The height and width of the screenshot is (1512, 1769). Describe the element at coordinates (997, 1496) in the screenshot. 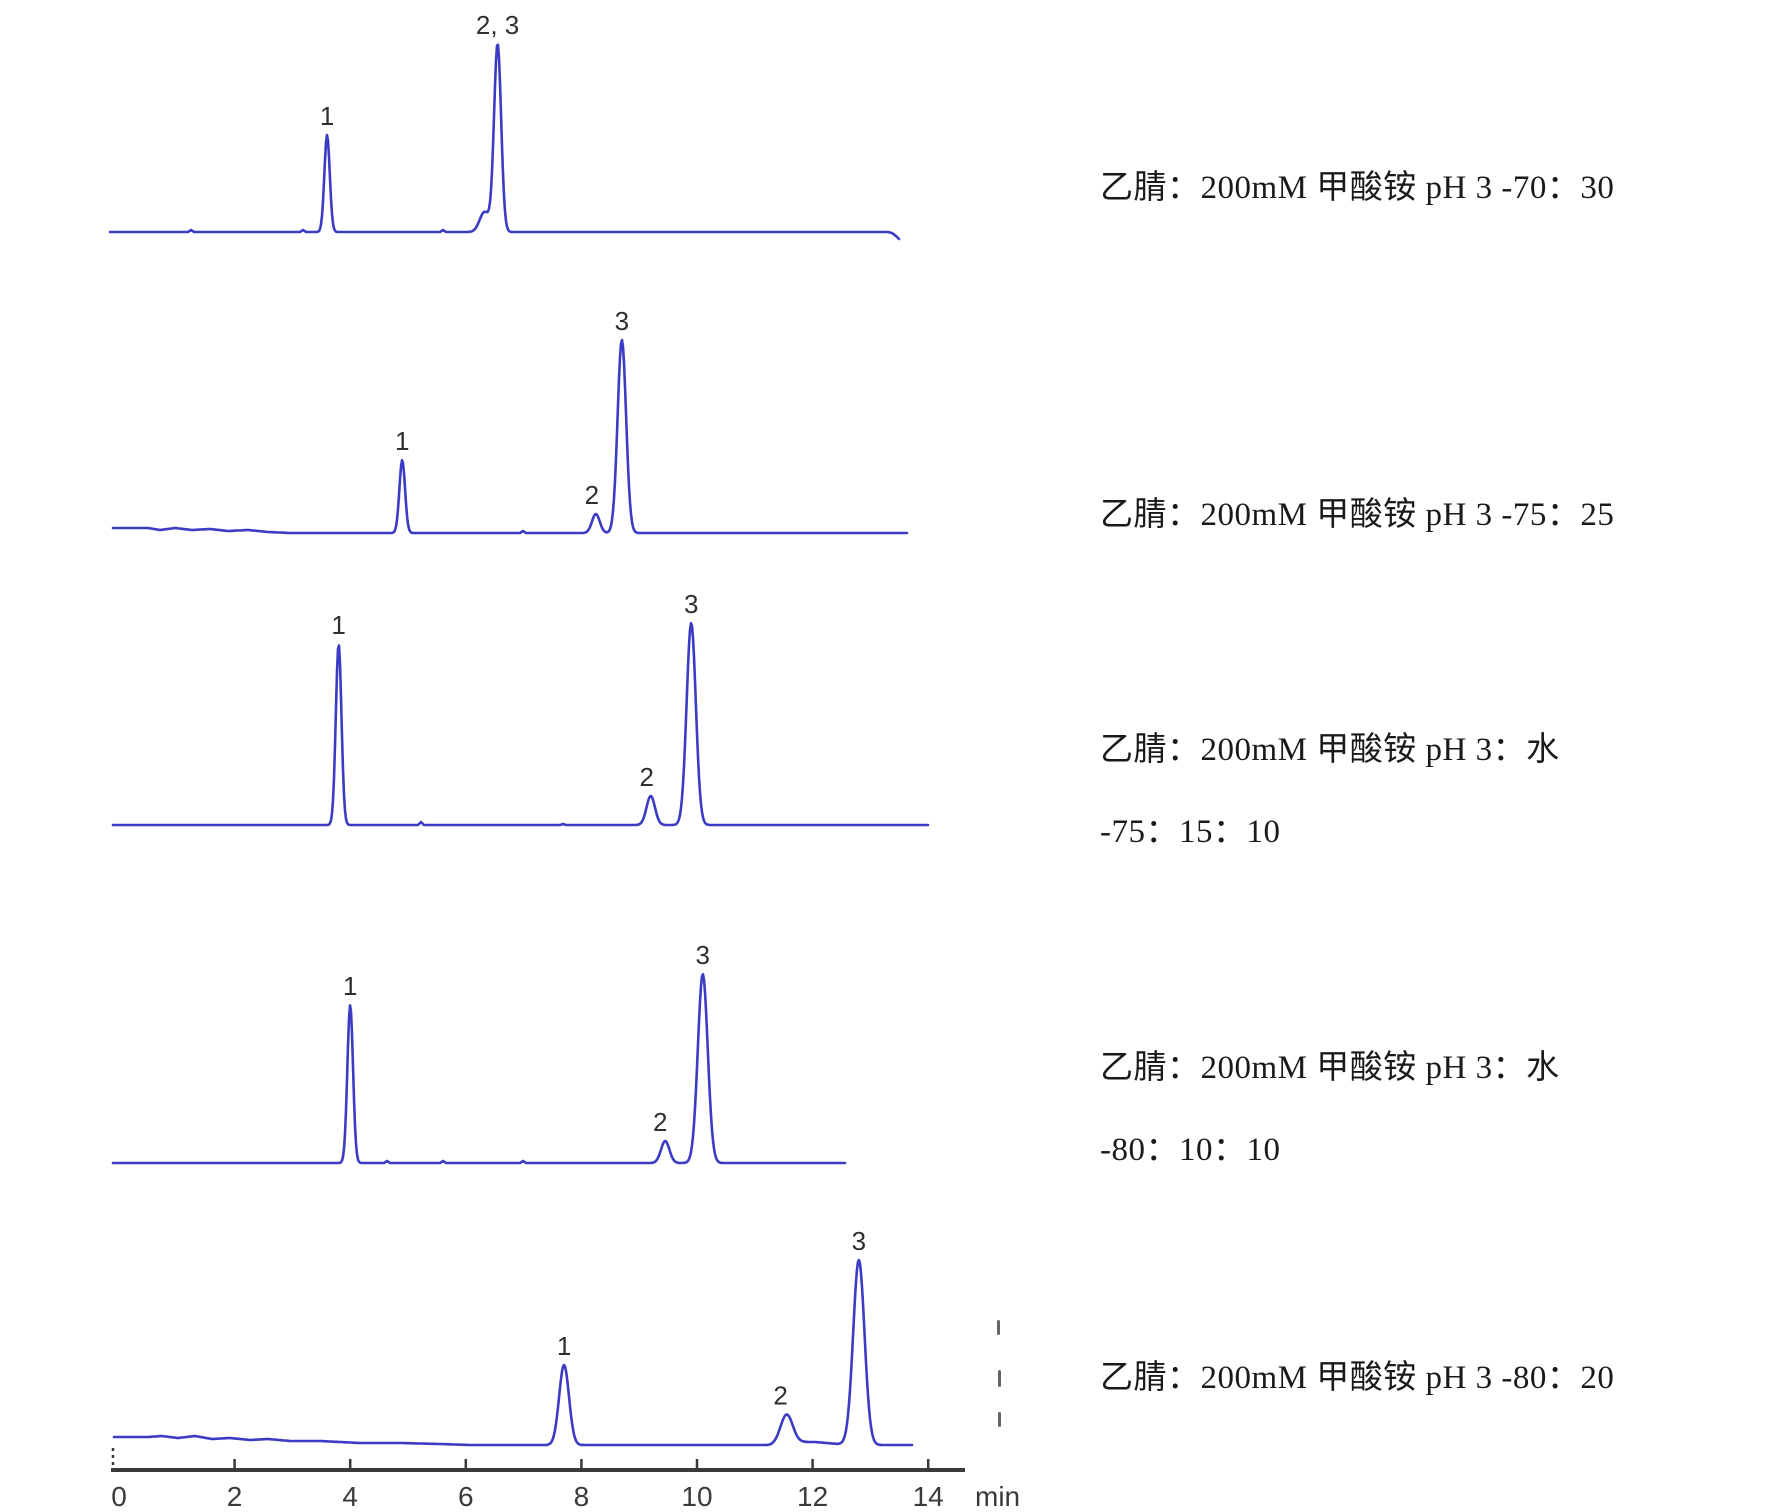

I see `x-axis-unit-label: min` at that location.